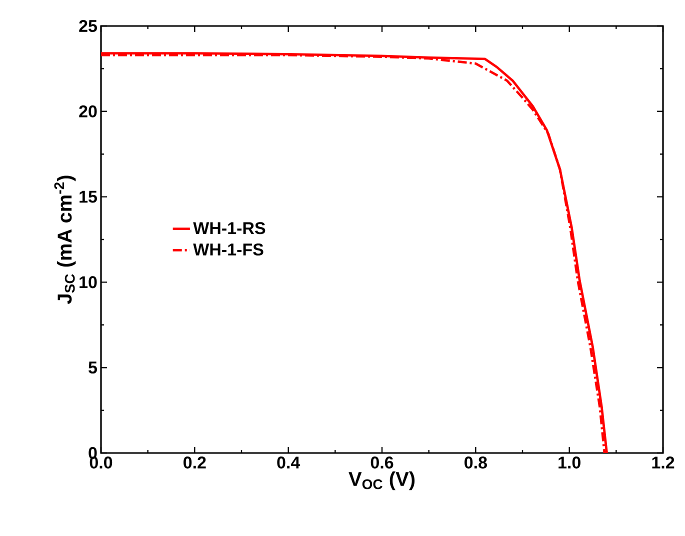 Image resolution: width=685 pixels, height=536 pixels. What do you see at coordinates (229, 228) in the screenshot?
I see `legend-label: WH-1-RS` at bounding box center [229, 228].